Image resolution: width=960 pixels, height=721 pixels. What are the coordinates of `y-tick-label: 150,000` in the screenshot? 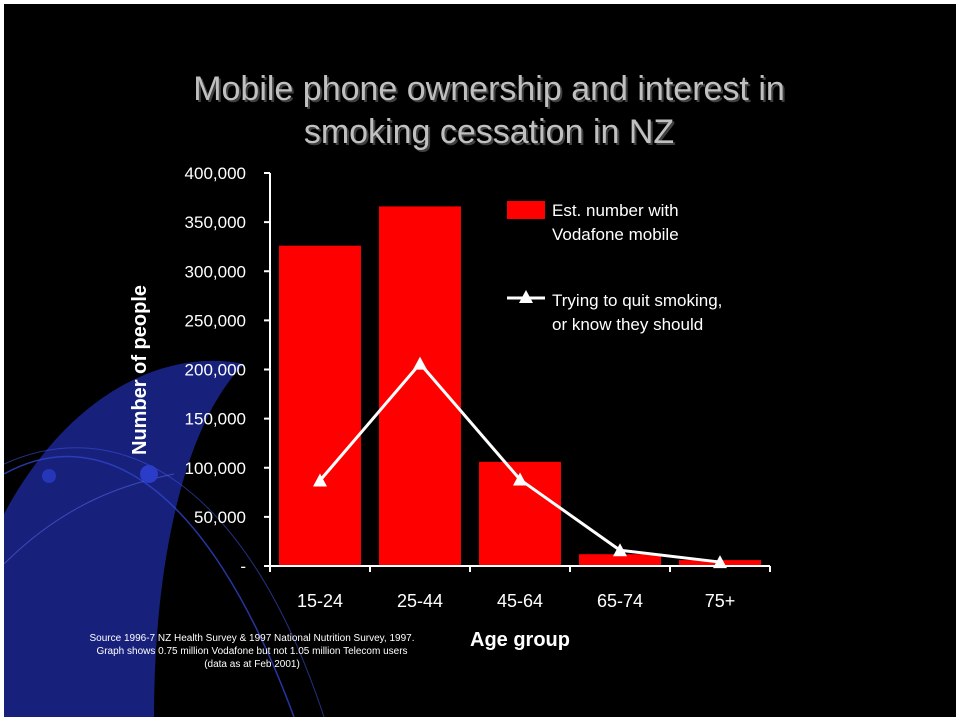 It's located at (215, 419).